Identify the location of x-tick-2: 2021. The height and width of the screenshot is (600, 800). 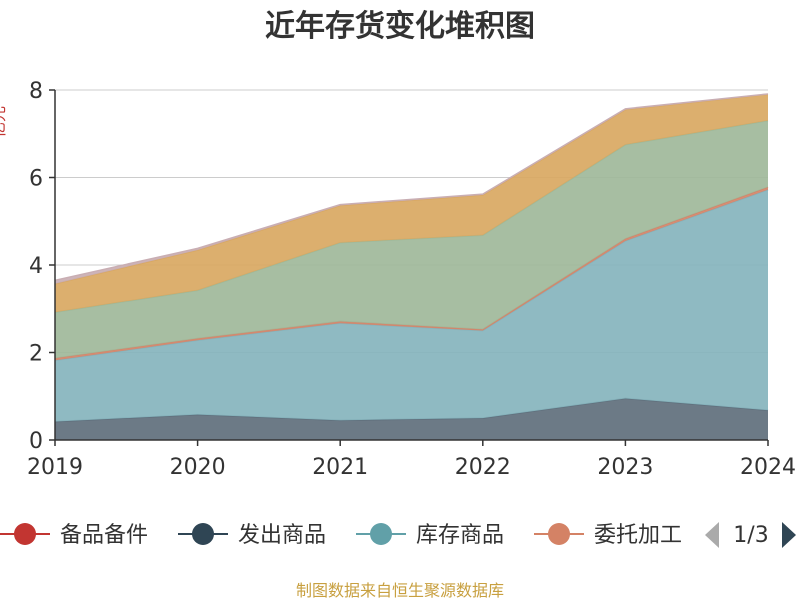
(340, 467).